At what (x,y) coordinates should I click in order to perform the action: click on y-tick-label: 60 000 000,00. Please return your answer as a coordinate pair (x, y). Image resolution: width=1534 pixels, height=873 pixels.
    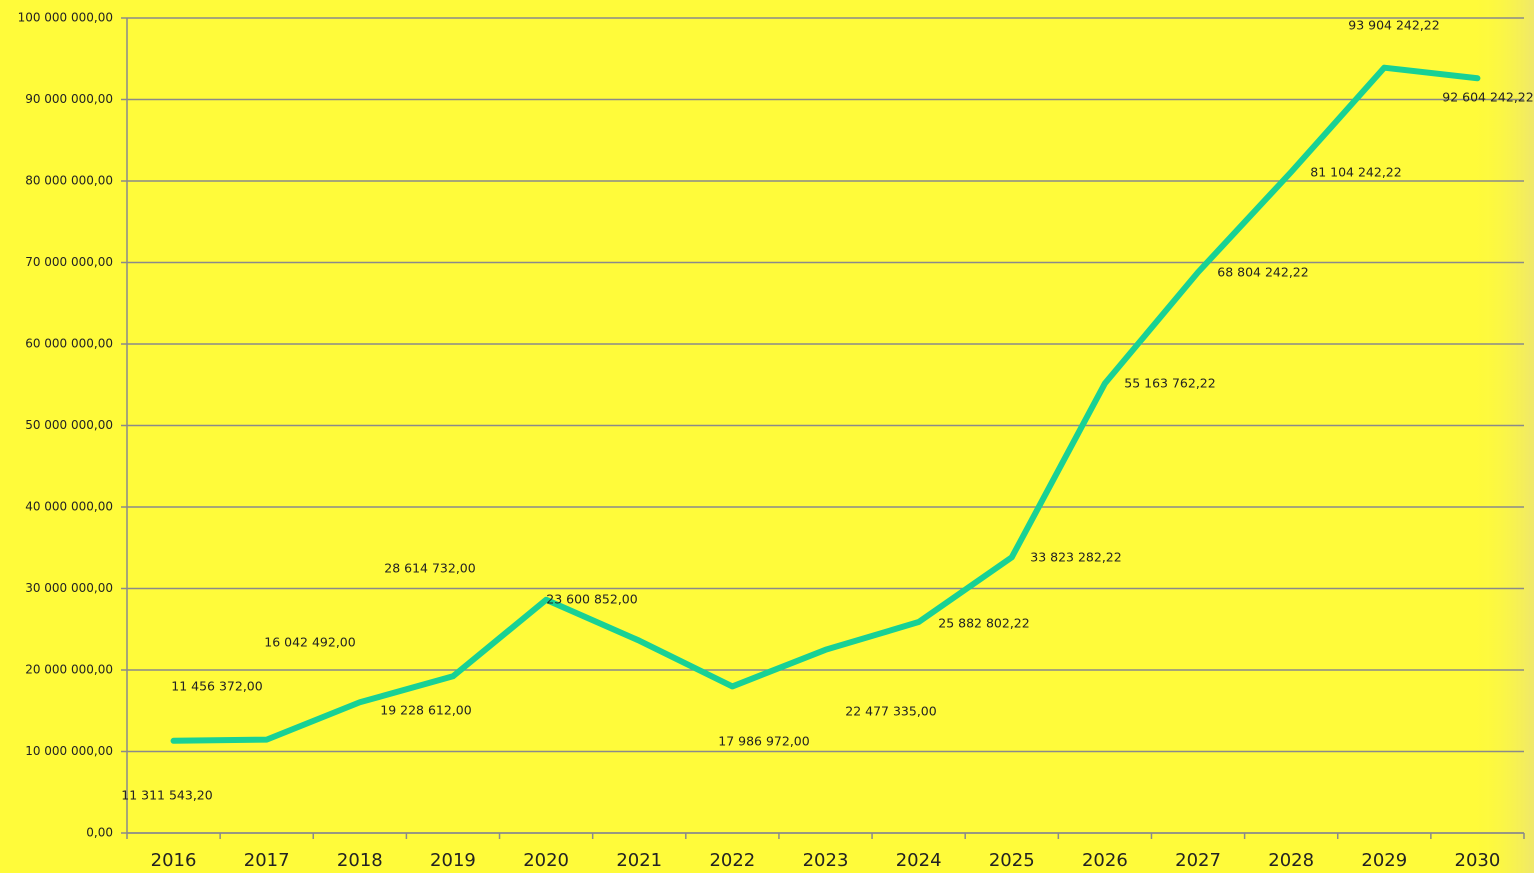
    Looking at the image, I should click on (69, 344).